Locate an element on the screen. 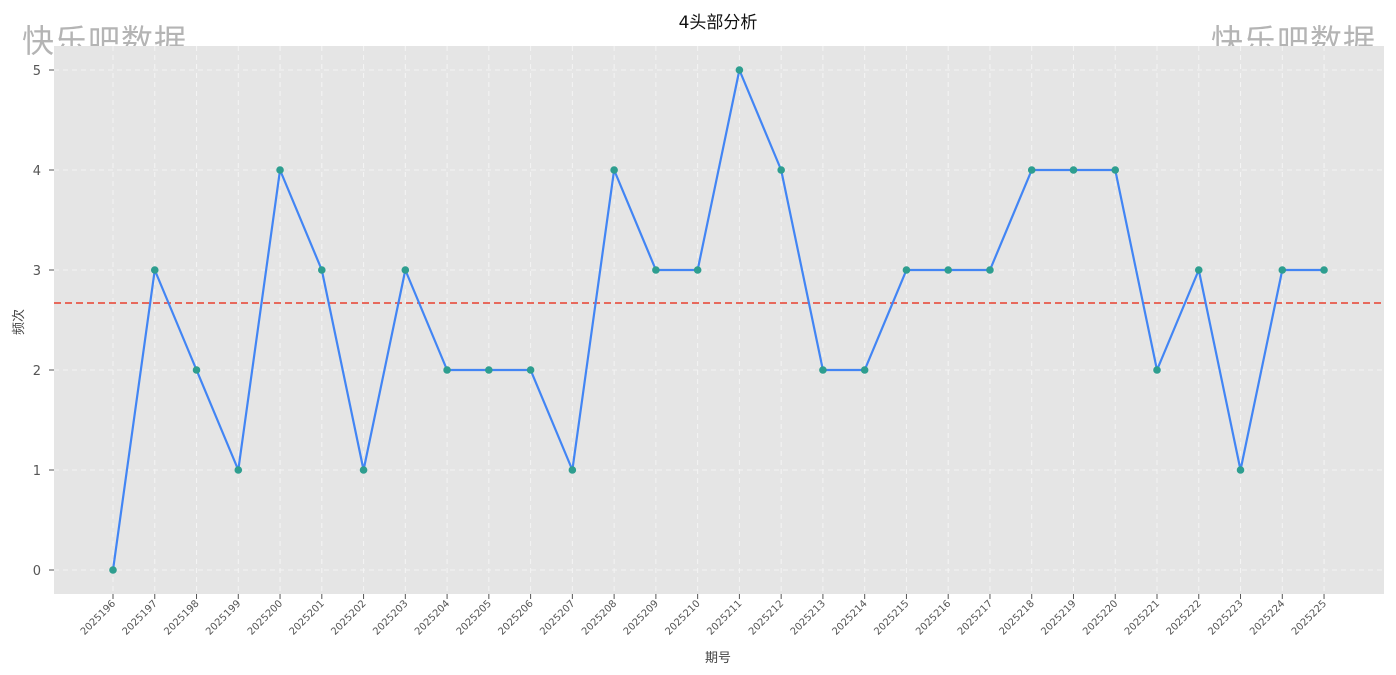 This screenshot has height=675, width=1396. y-tick-label: 0 is located at coordinates (37, 571).